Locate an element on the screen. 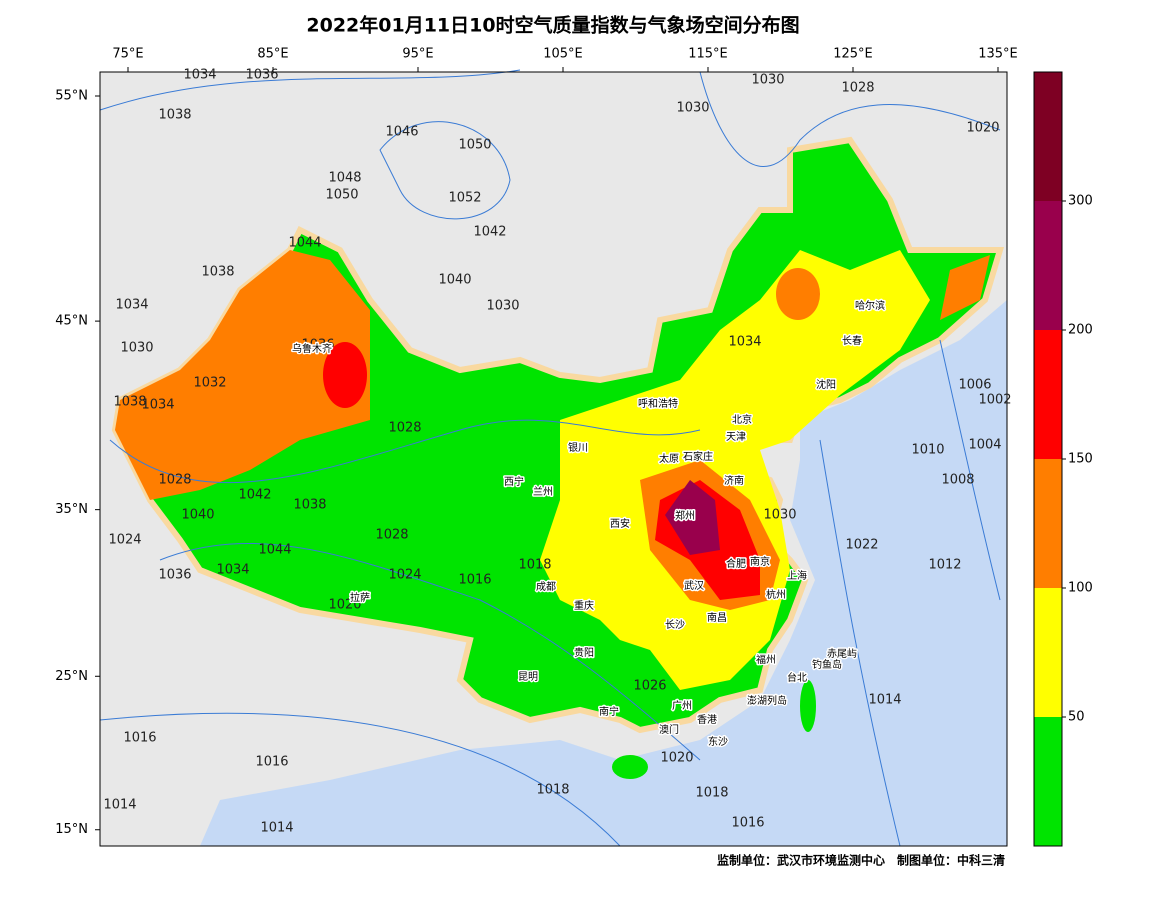  city-label: 西安 is located at coordinates (620, 523).